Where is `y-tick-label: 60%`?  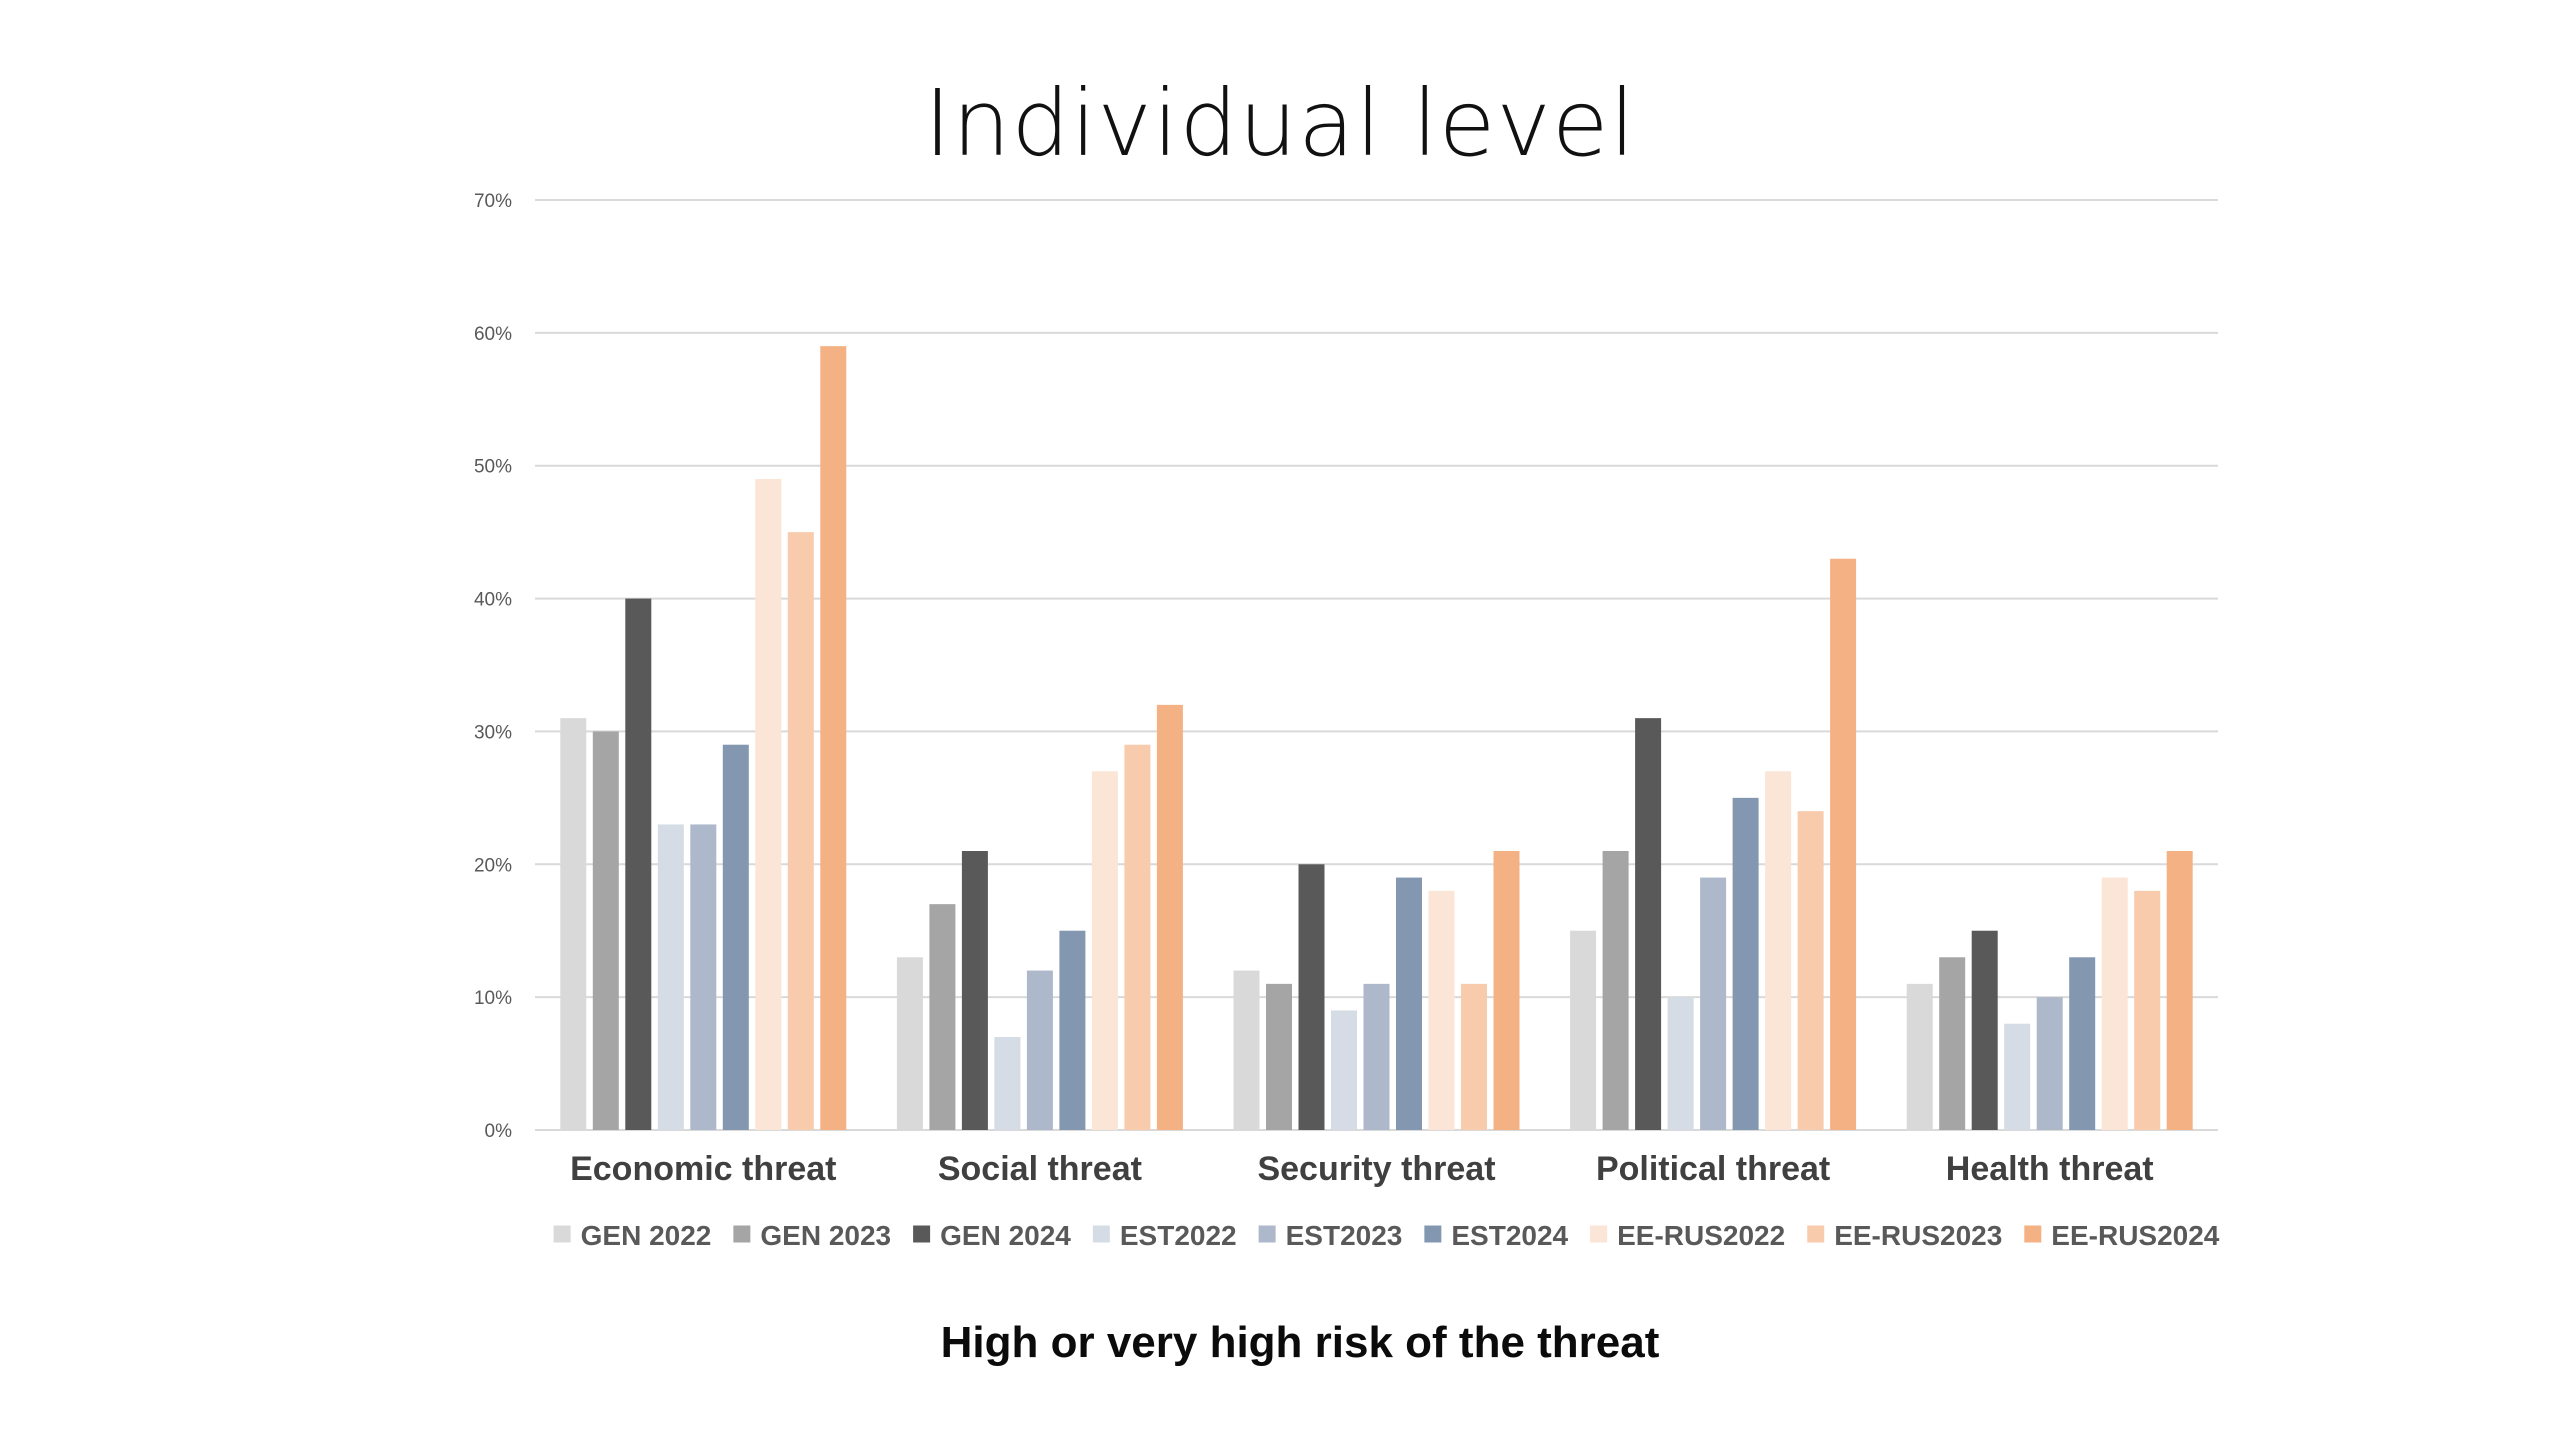 y-tick-label: 60% is located at coordinates (493, 334).